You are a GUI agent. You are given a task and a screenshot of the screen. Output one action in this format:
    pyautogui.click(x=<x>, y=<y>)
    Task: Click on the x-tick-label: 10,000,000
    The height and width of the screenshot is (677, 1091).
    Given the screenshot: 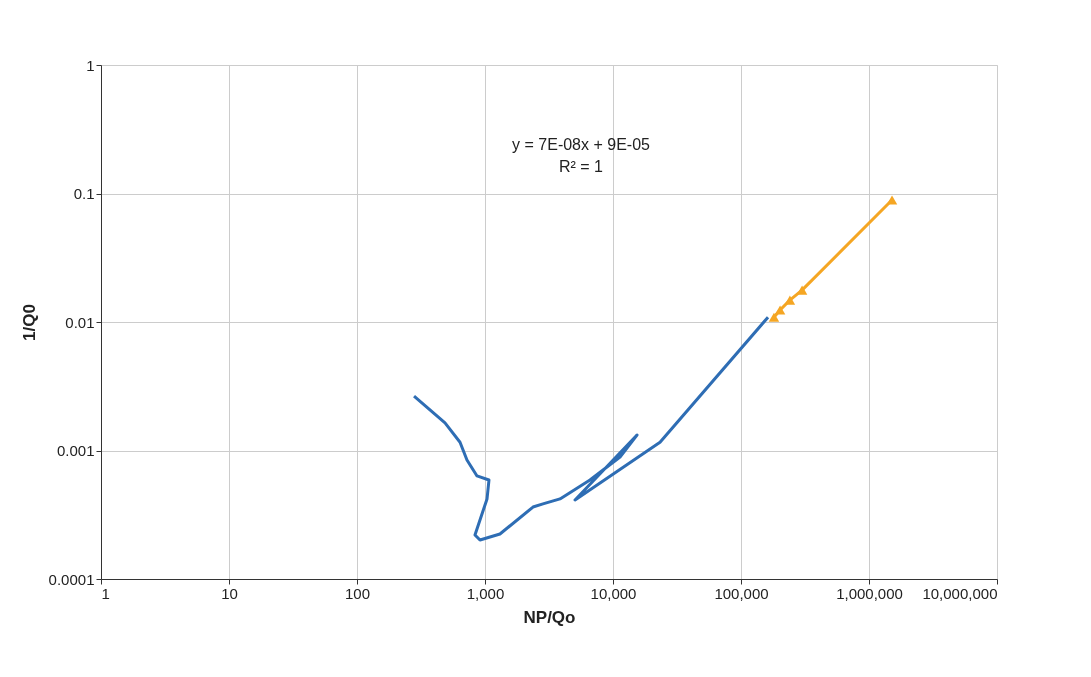 What is the action you would take?
    pyautogui.click(x=960, y=593)
    